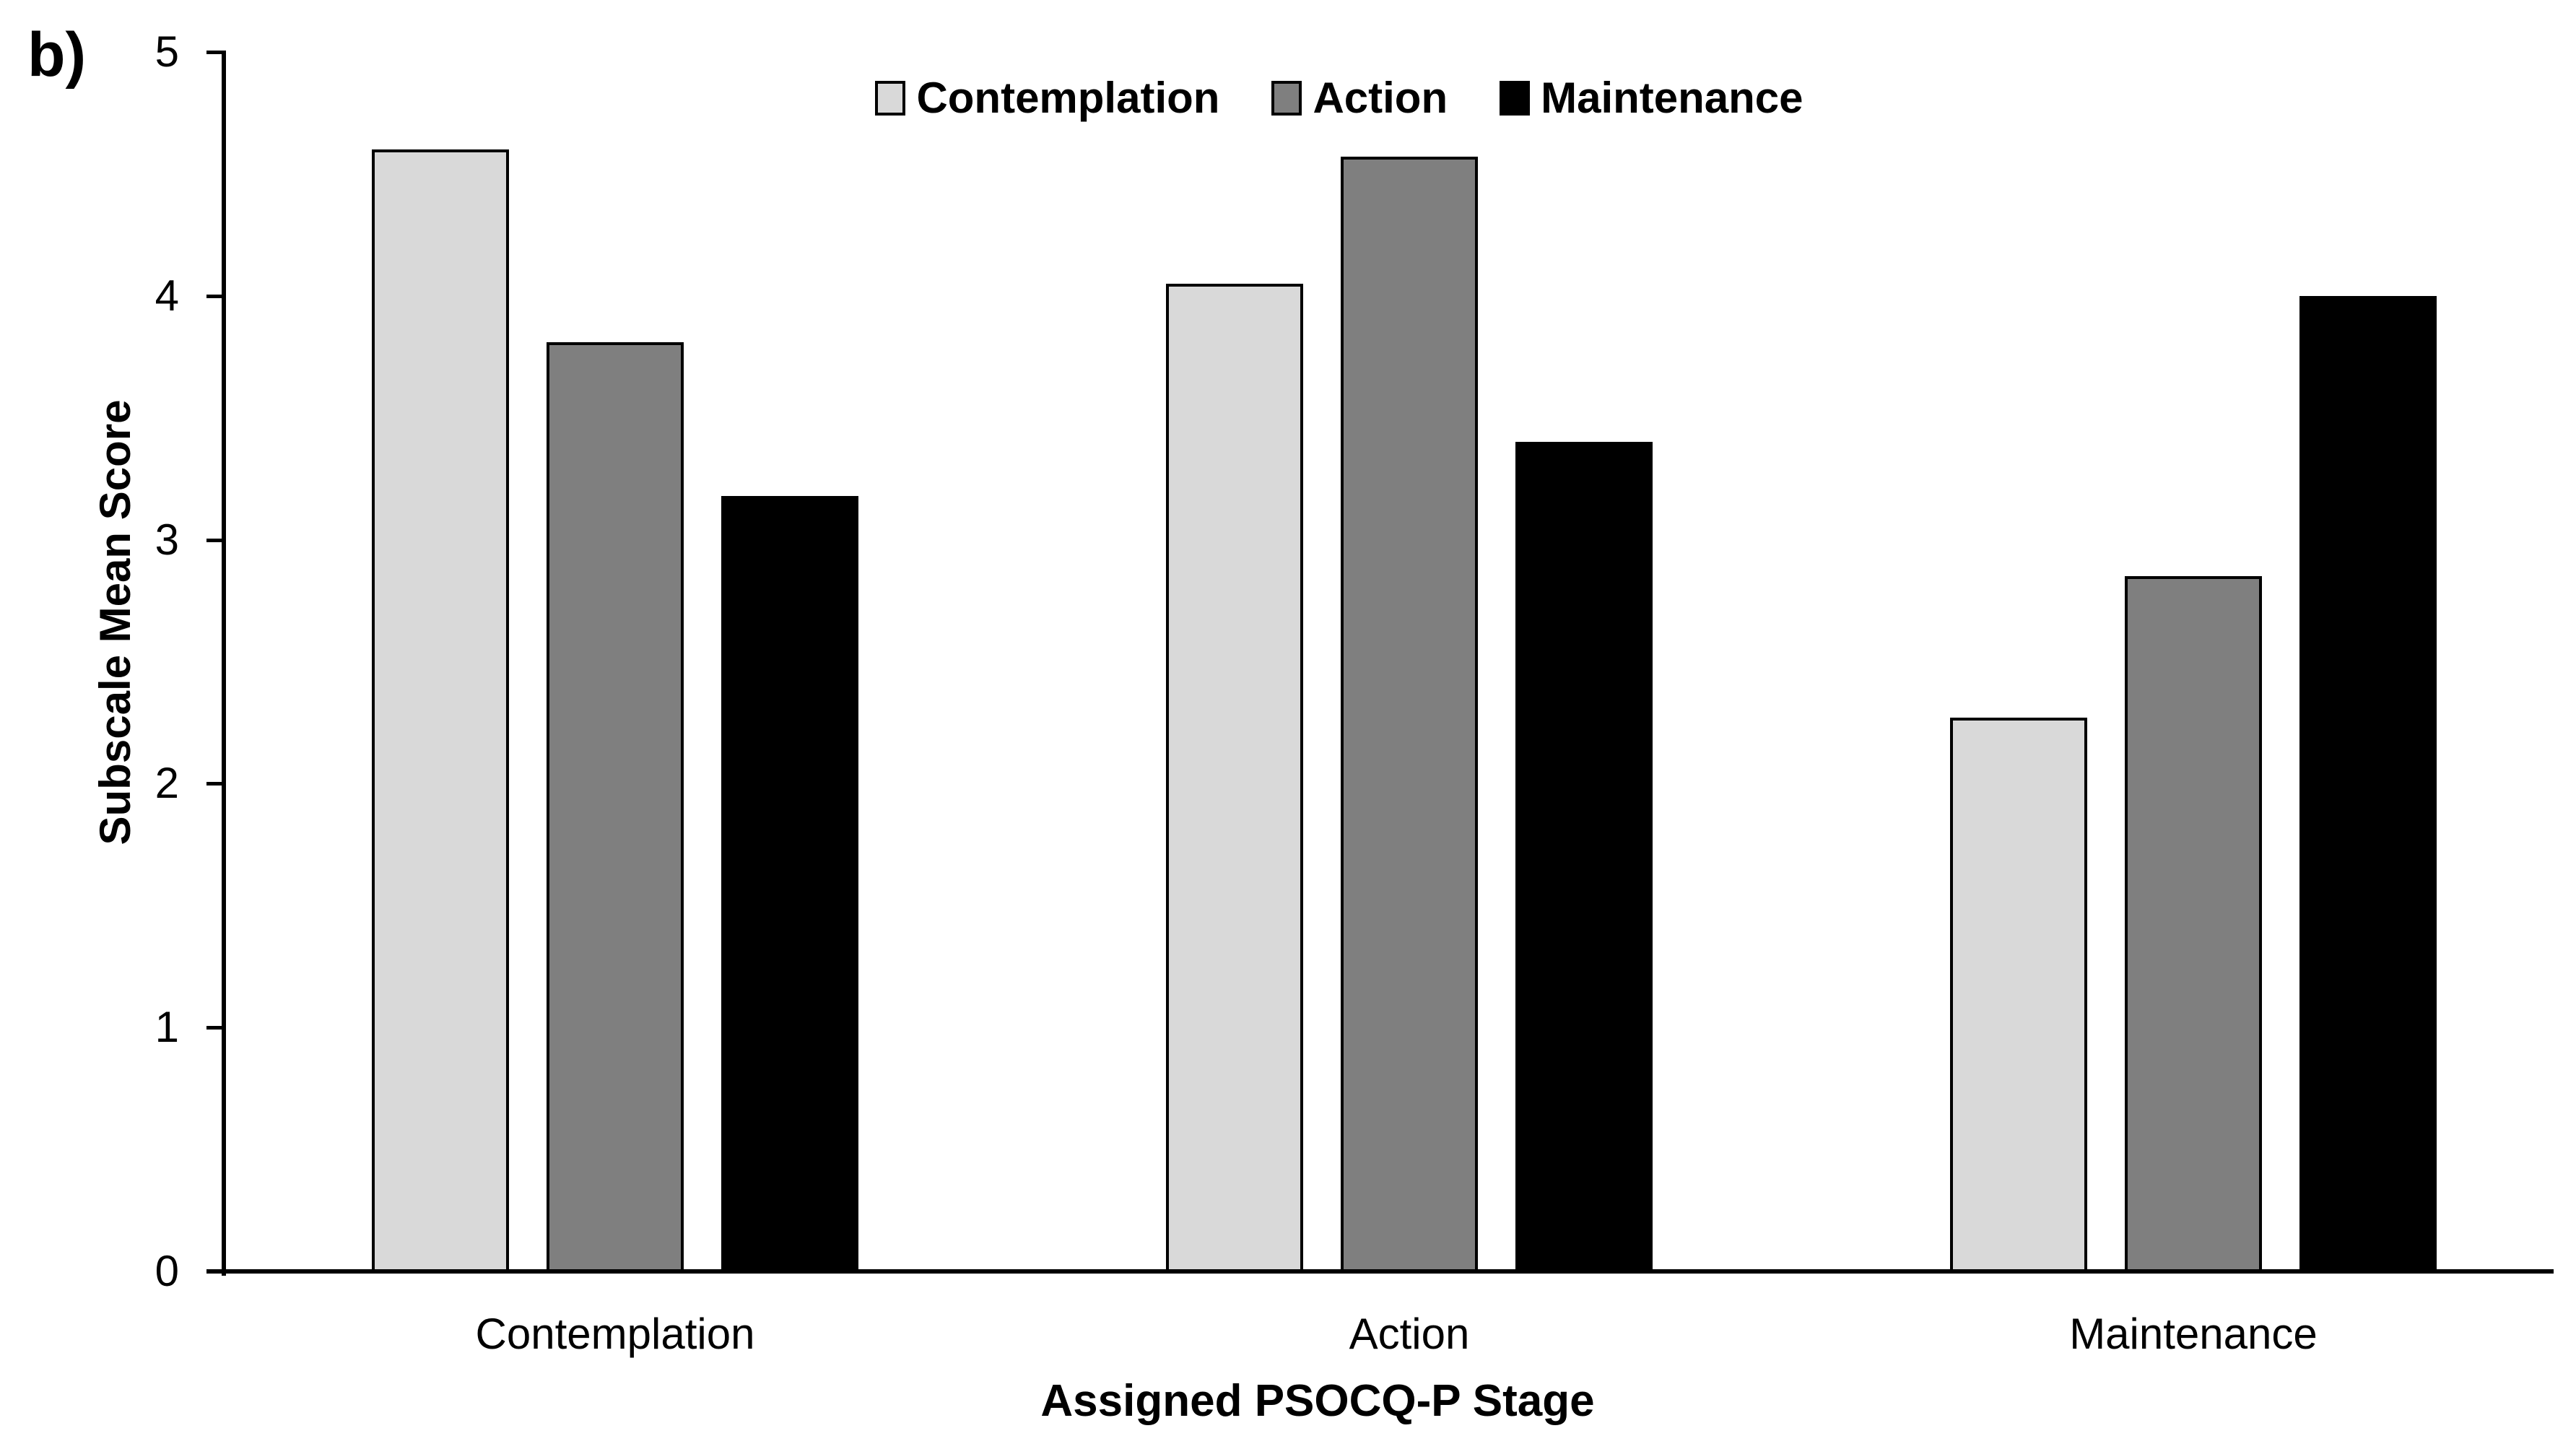 The height and width of the screenshot is (1449, 2576). What do you see at coordinates (167, 1271) in the screenshot?
I see `y-tick-label-0: 0` at bounding box center [167, 1271].